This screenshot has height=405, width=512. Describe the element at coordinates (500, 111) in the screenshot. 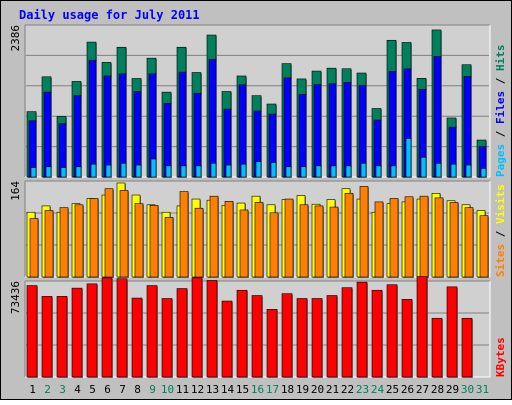

I see `panel-legend: Pages / Files / Hits` at that location.